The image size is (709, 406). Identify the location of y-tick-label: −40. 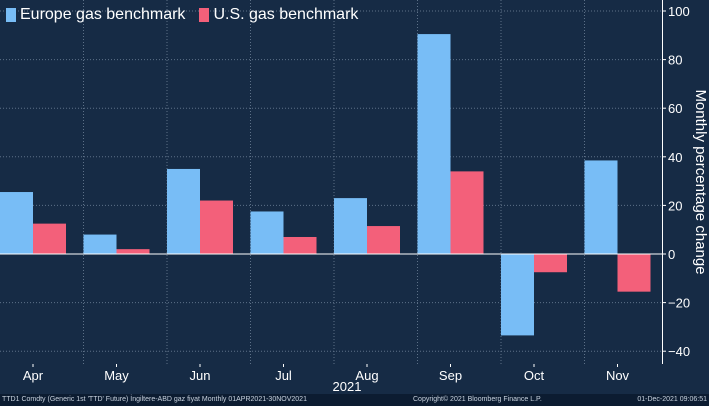
(679, 351).